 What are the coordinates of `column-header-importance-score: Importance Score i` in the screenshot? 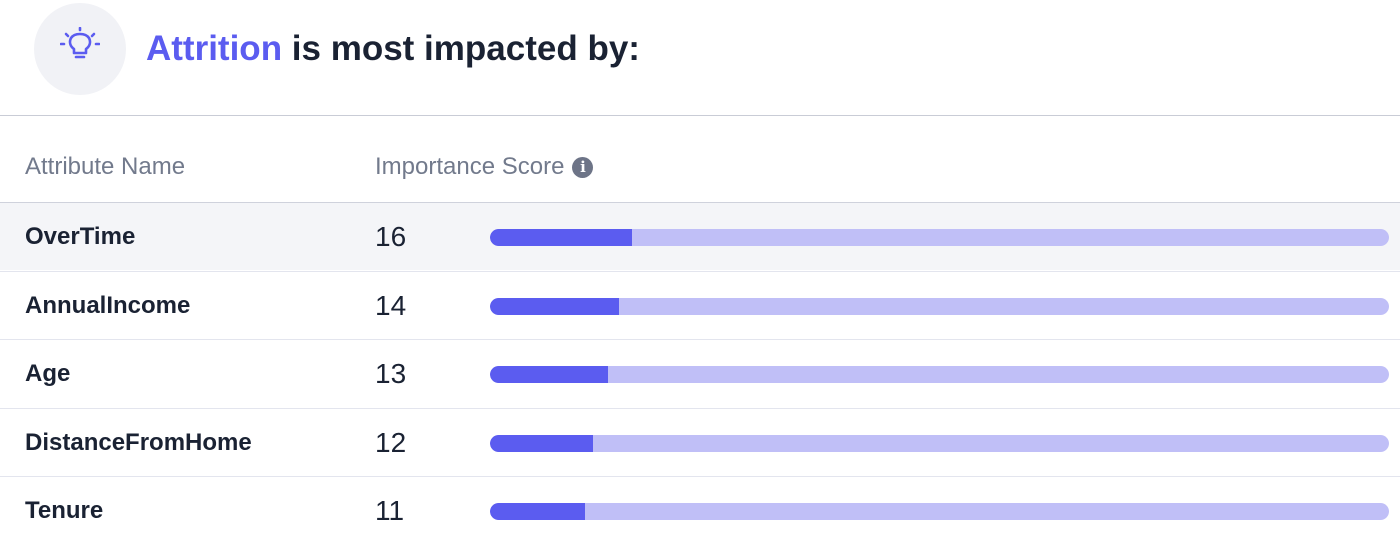 It's located at (484, 167).